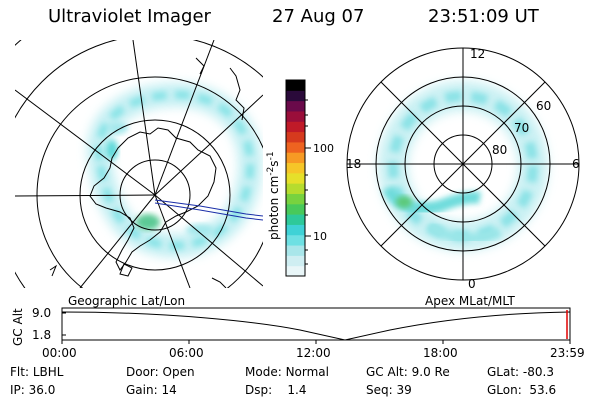 This screenshot has height=400, width=600. I want to click on status-mode: Mode: Normal, so click(287, 372).